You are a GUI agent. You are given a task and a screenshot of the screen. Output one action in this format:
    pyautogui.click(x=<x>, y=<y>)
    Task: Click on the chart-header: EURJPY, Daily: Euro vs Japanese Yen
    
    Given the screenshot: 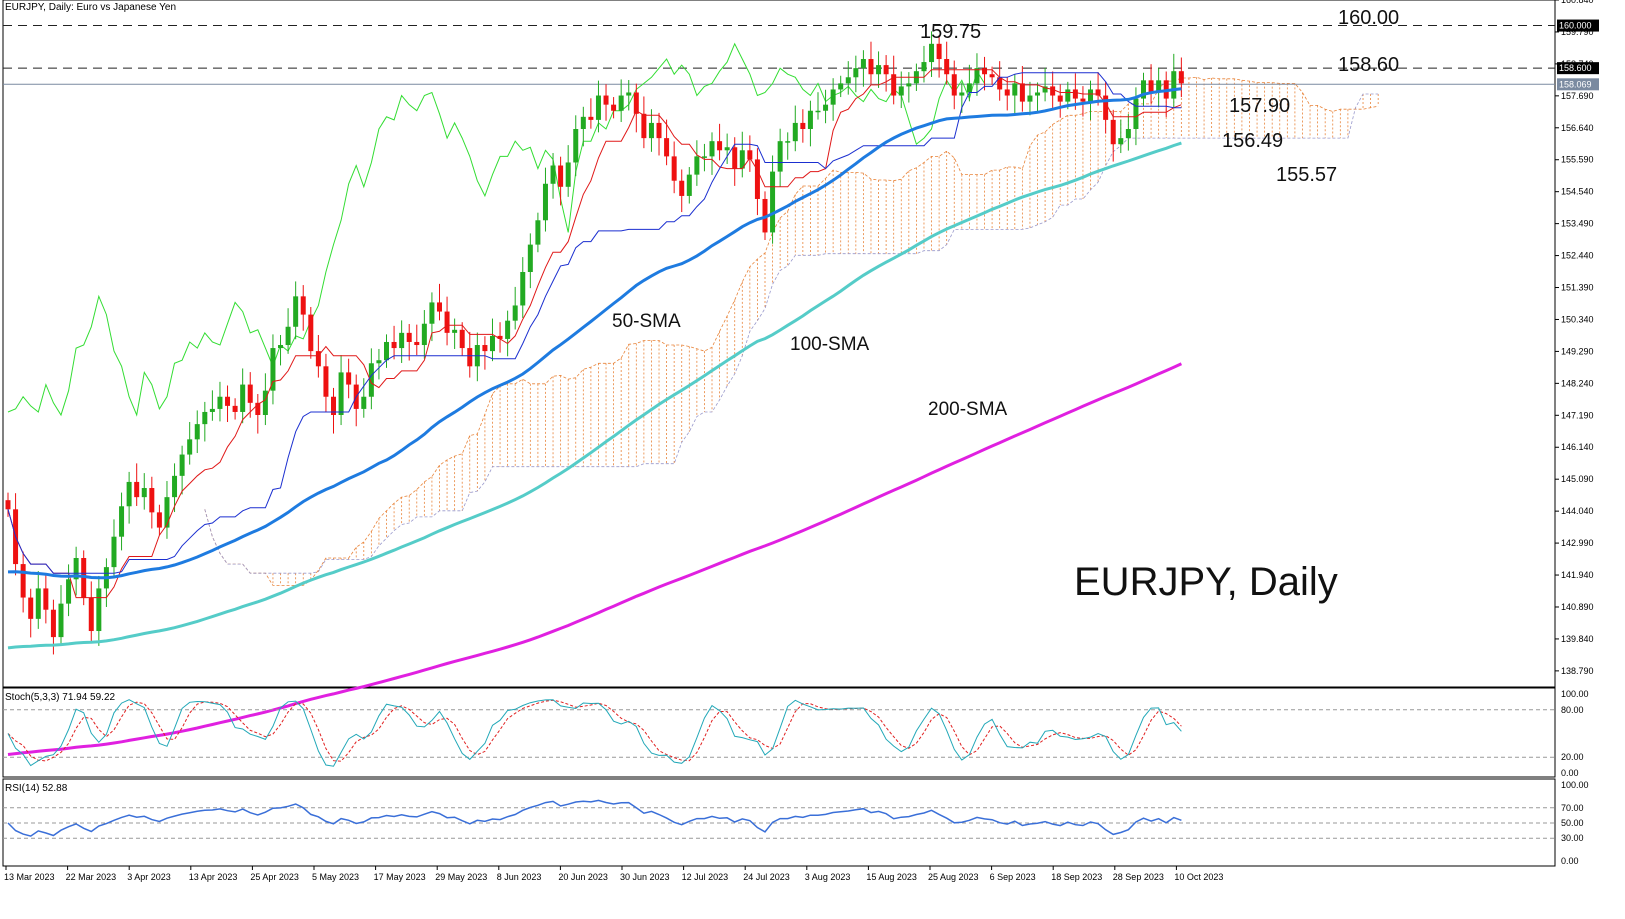 What is the action you would take?
    pyautogui.click(x=91, y=7)
    